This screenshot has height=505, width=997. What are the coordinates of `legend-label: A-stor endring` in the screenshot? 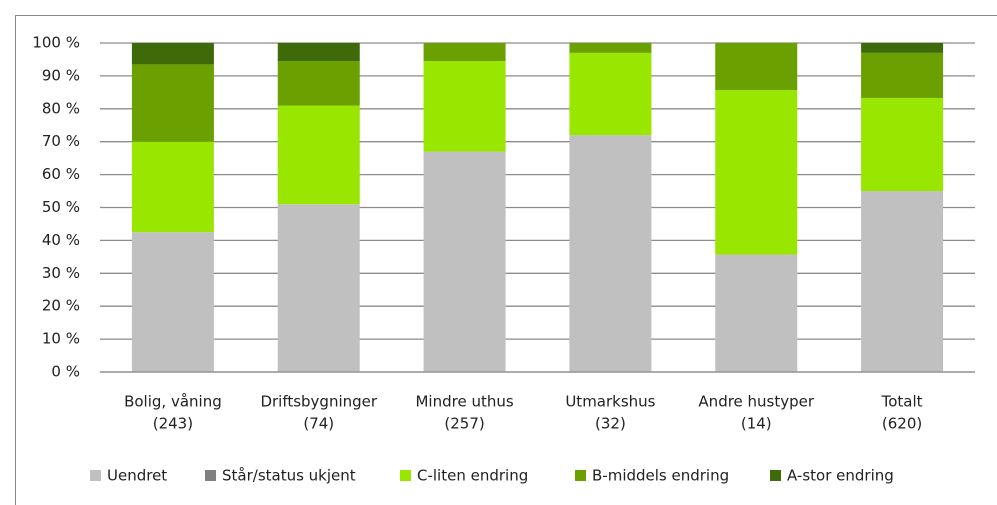 It's located at (840, 476).